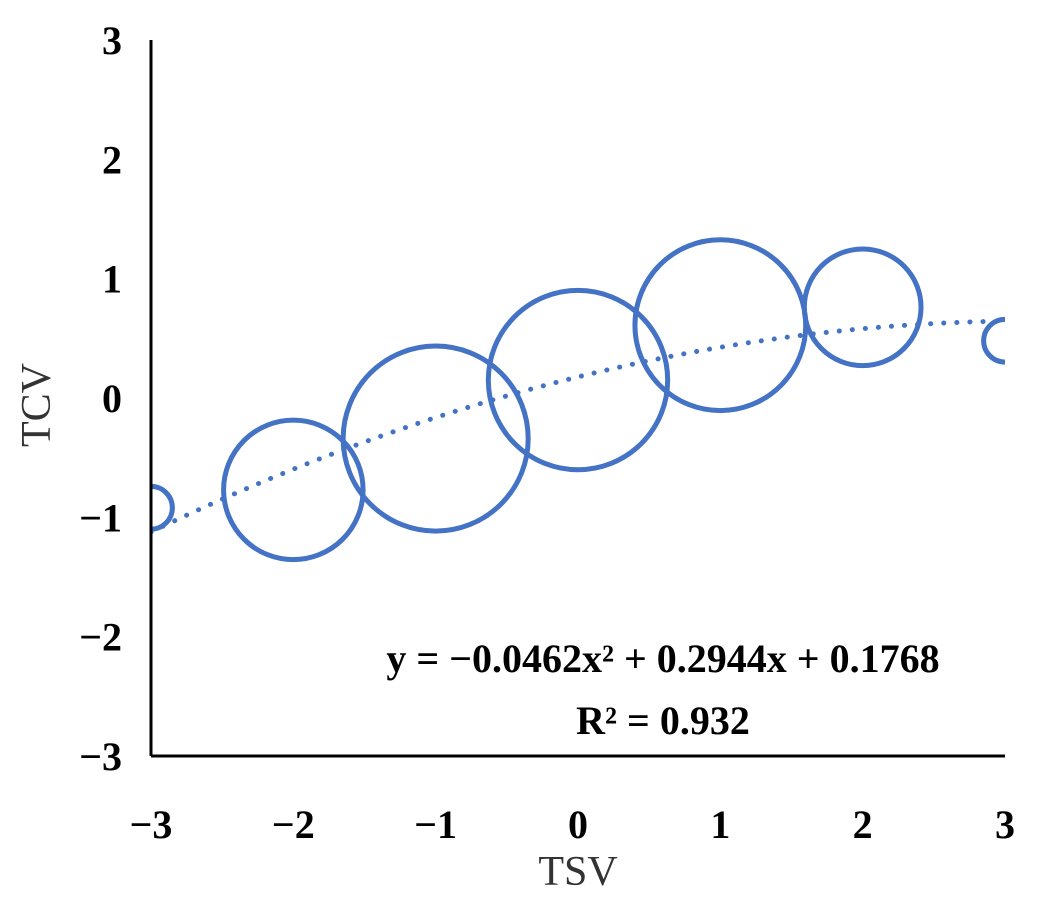 Image resolution: width=1042 pixels, height=903 pixels. What do you see at coordinates (578, 824) in the screenshot?
I see `x-tick-label: 0` at bounding box center [578, 824].